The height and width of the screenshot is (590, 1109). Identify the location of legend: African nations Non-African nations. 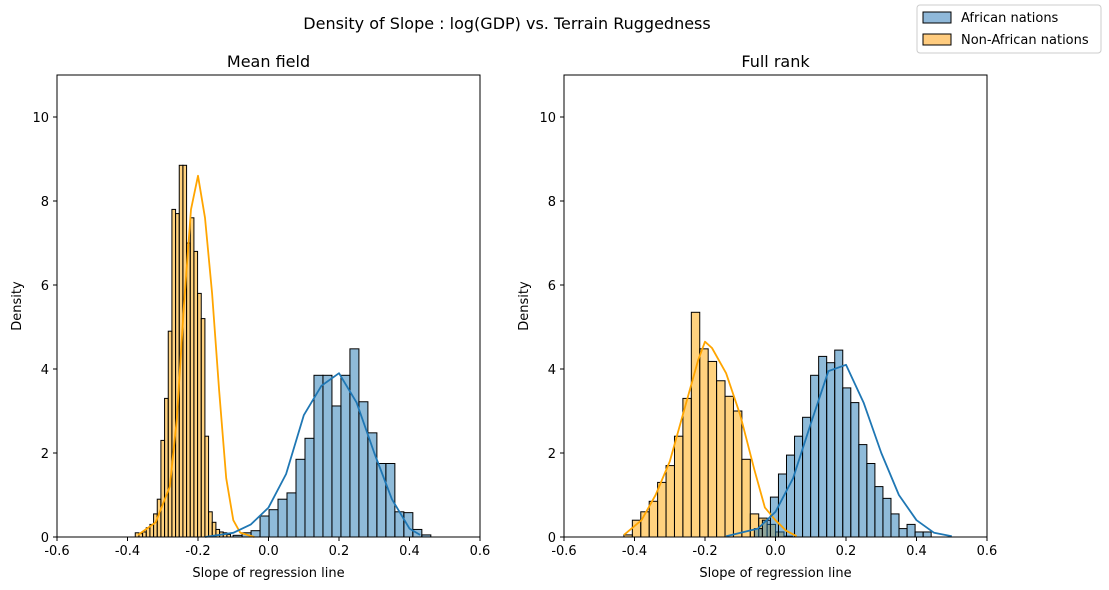
(1009, 29).